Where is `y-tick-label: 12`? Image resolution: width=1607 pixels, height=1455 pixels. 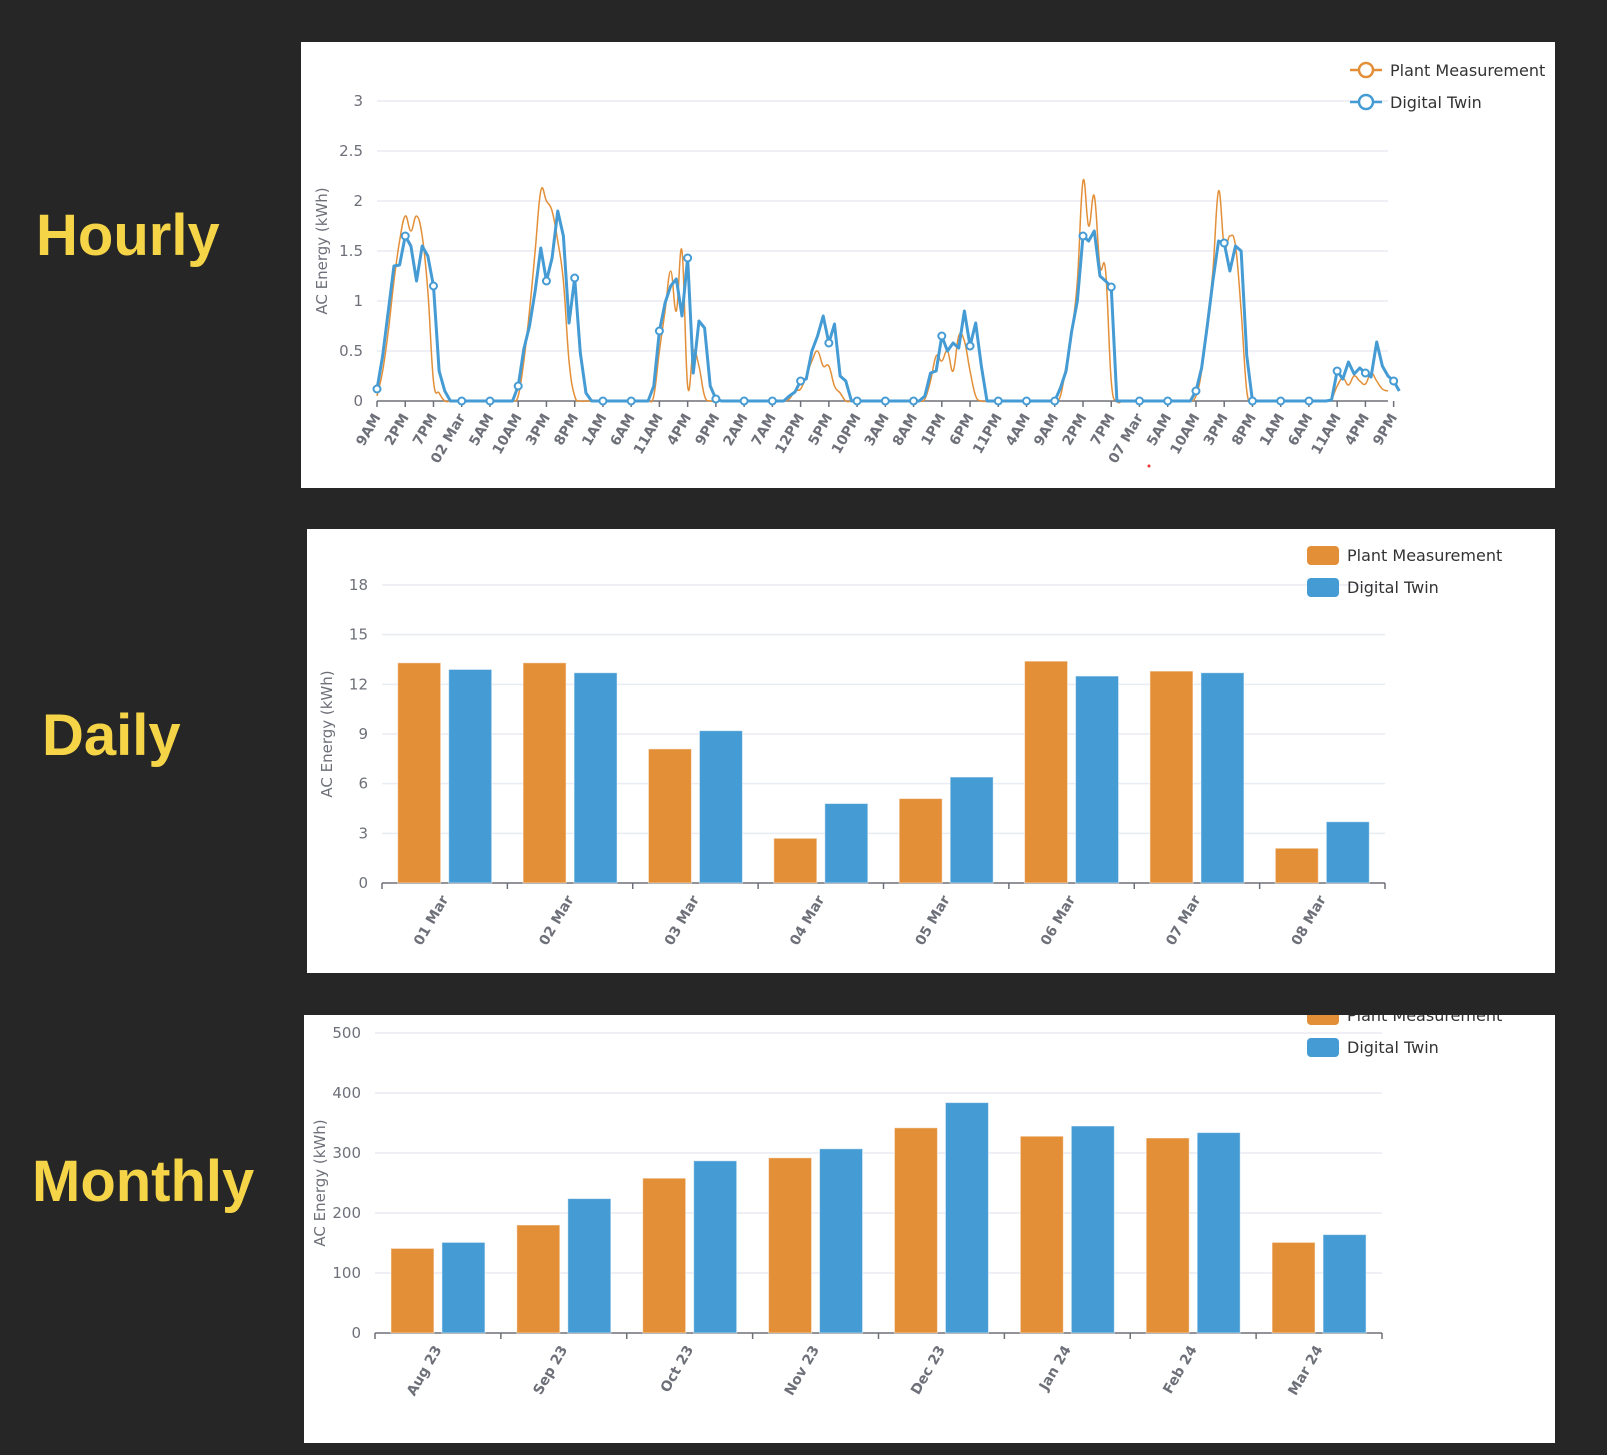
y-tick-label: 12 is located at coordinates (358, 684).